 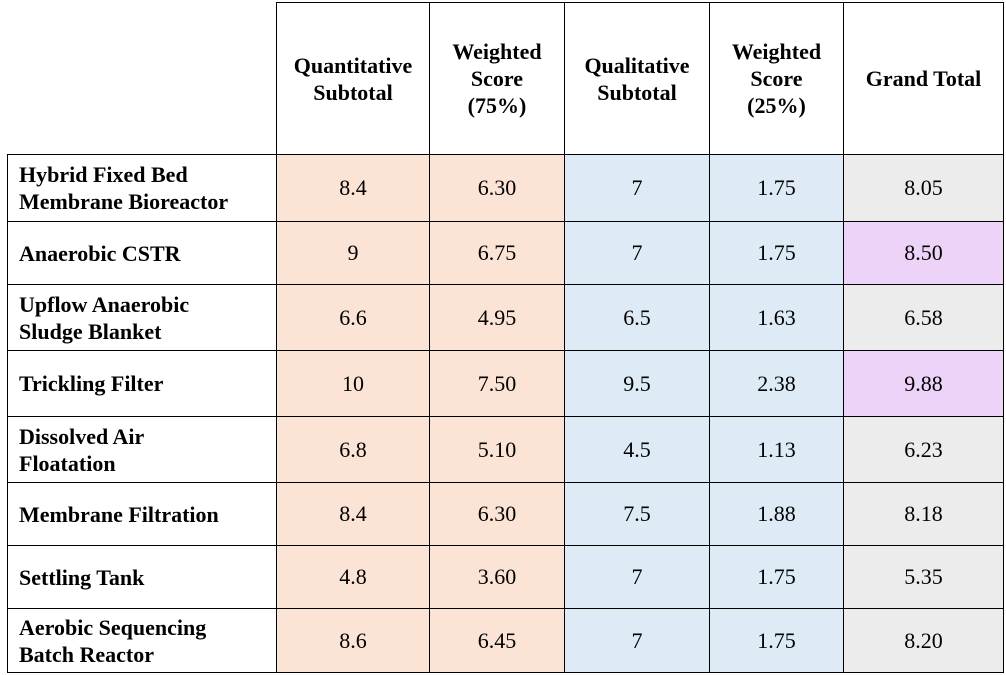 I want to click on header-grand-total: Grand Total, so click(x=923, y=78).